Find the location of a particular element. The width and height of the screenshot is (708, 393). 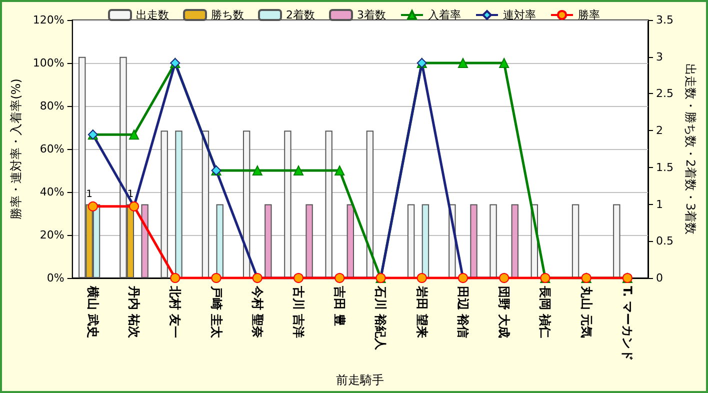

legend-label: 2着数 is located at coordinates (300, 15).